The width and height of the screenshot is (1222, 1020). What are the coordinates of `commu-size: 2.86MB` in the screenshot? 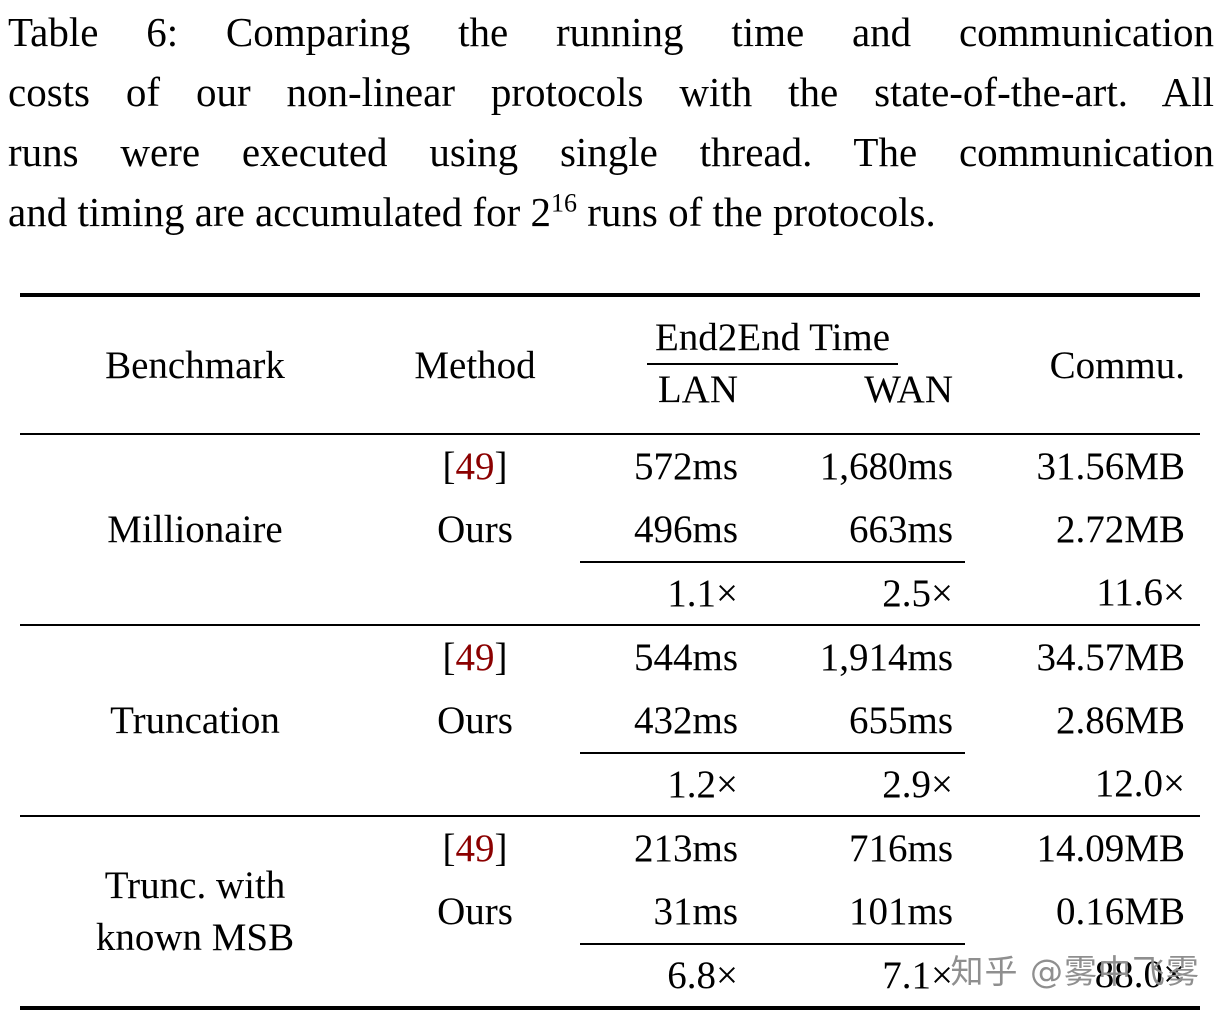 It's located at (1120, 720).